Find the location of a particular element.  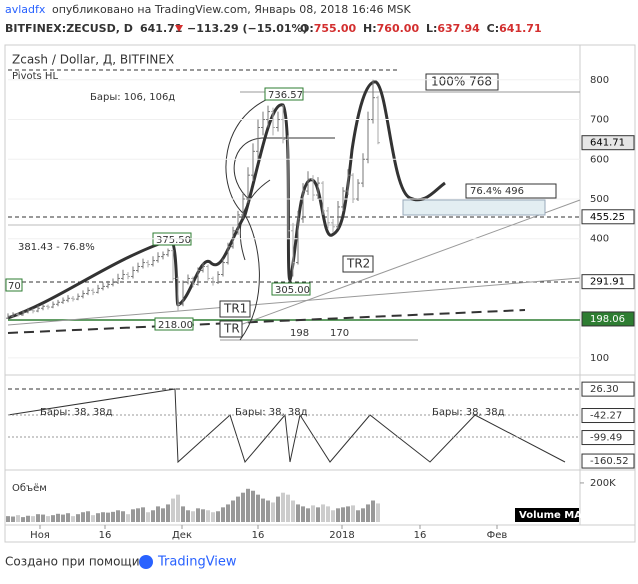

annotation: 76.4% 496 is located at coordinates (497, 191).